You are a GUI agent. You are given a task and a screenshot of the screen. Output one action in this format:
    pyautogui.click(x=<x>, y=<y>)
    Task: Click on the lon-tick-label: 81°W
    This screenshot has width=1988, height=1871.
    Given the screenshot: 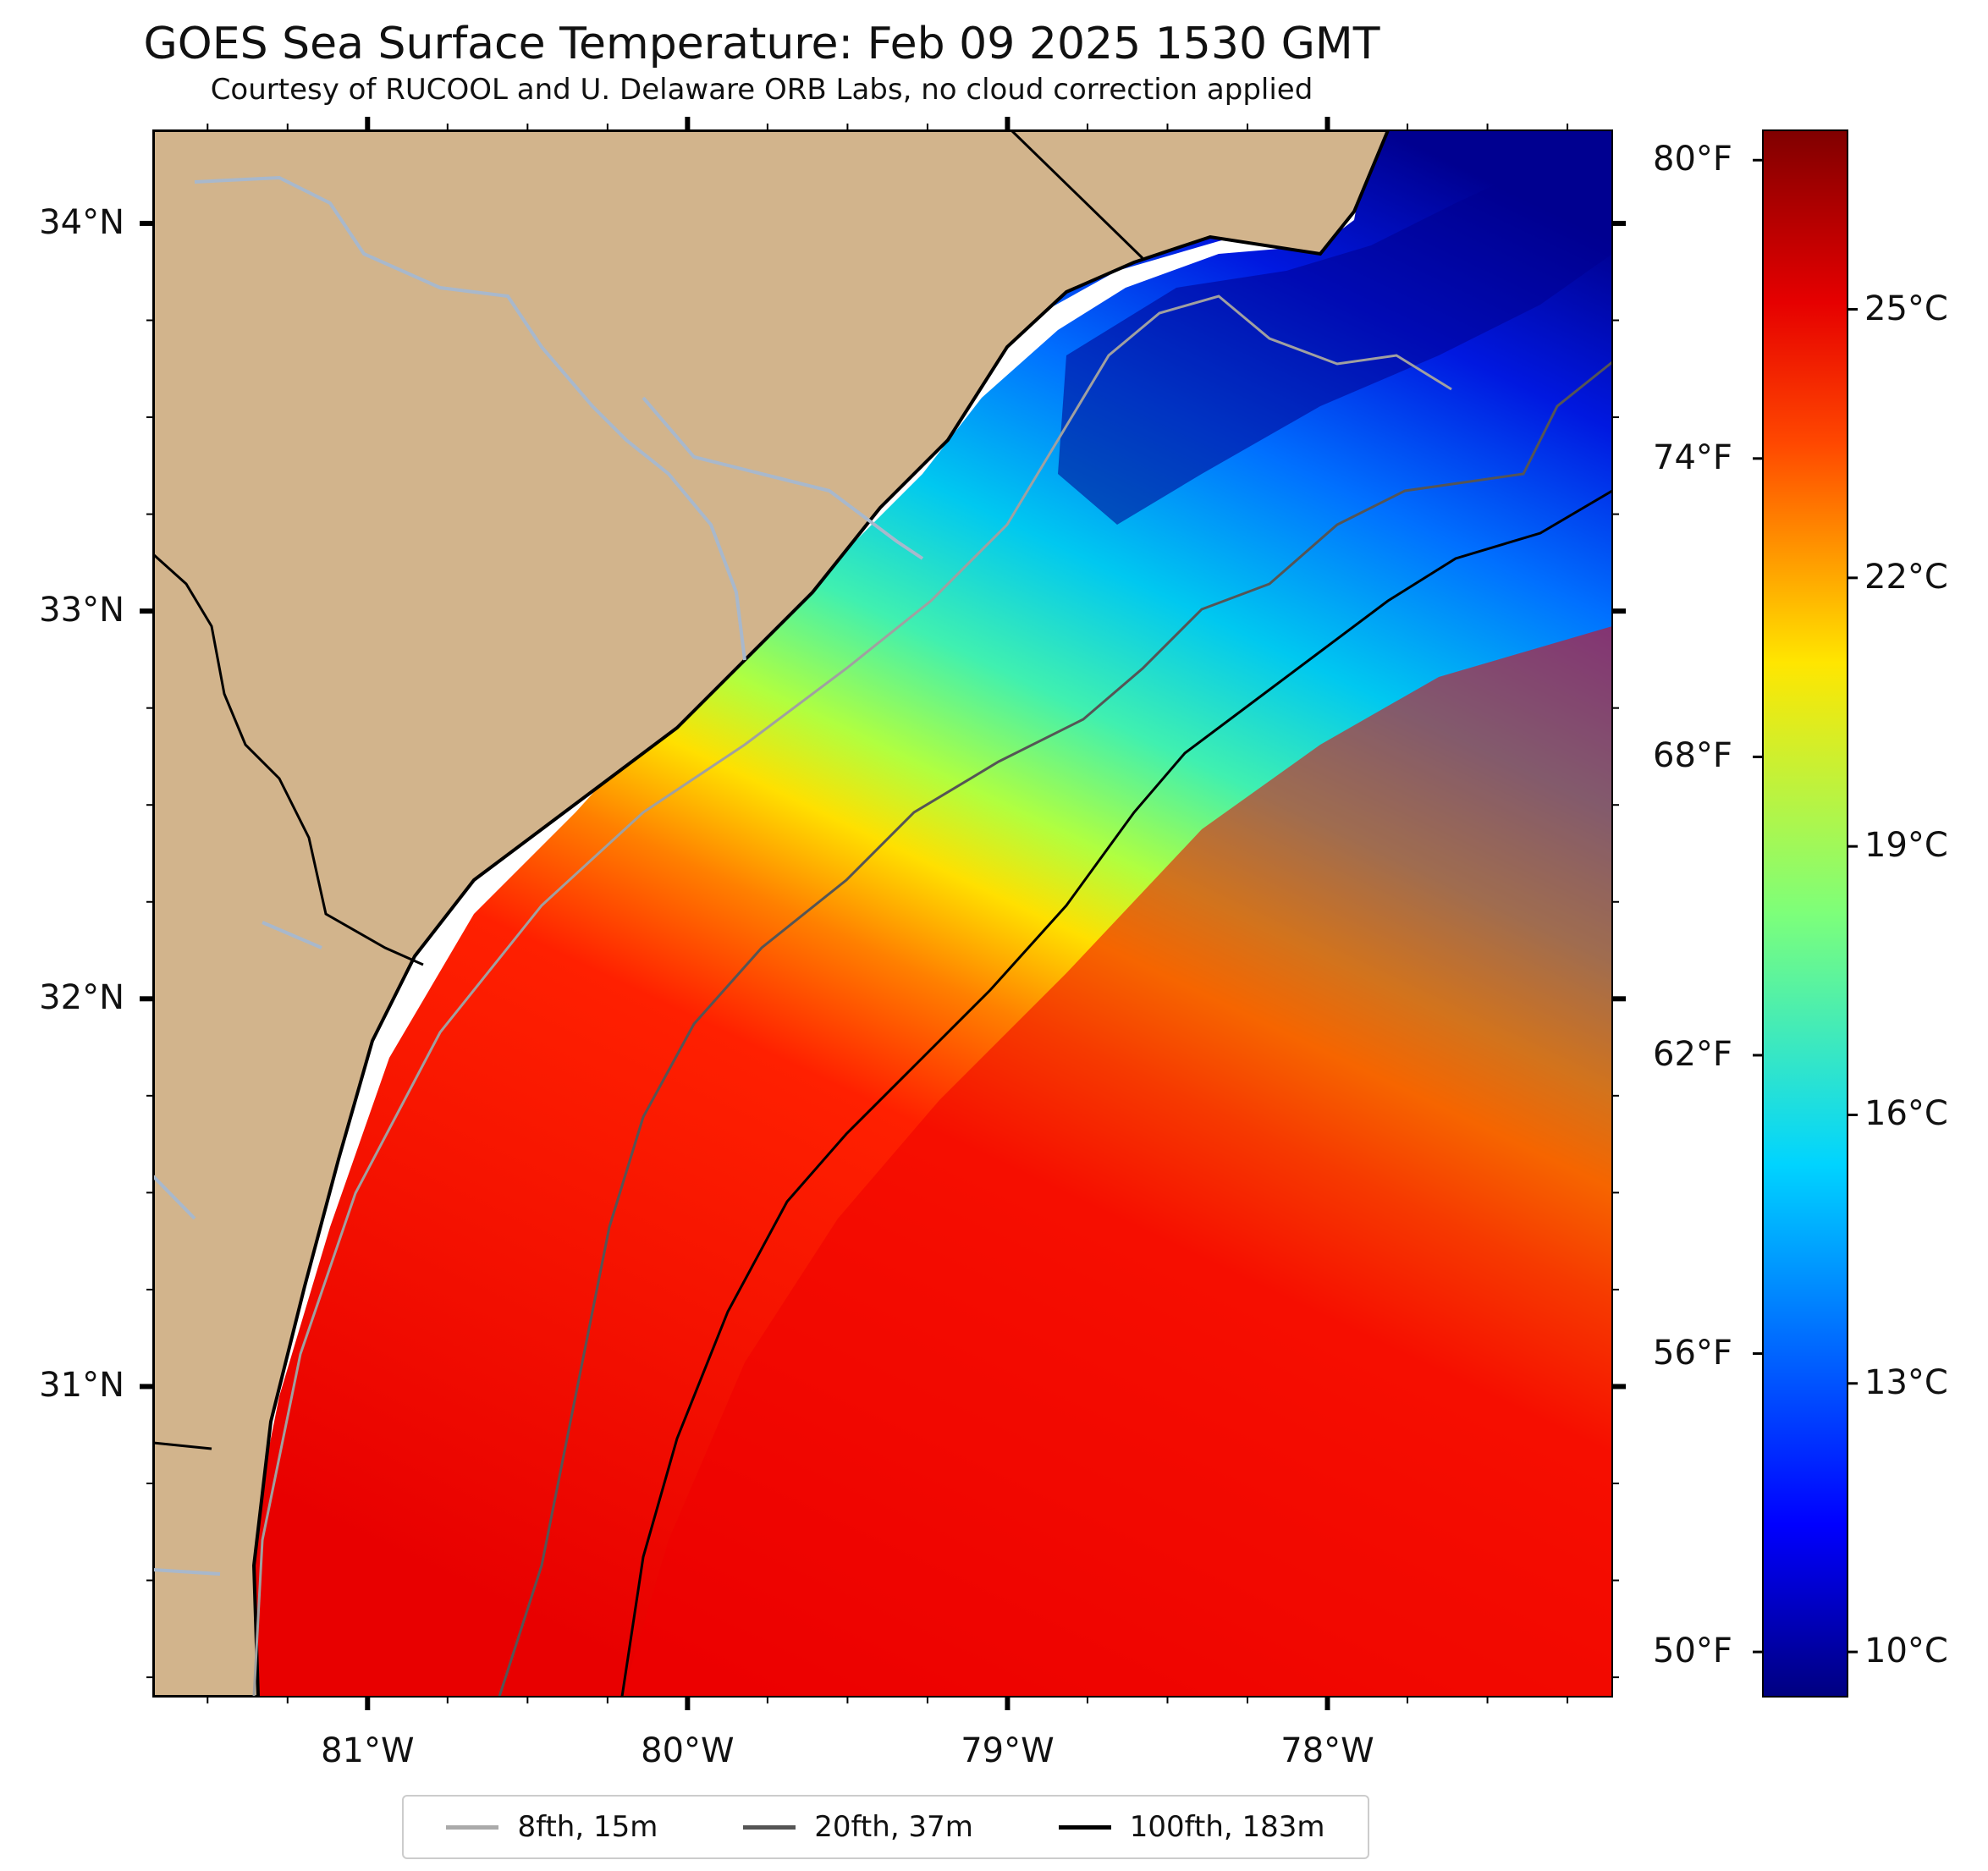 What is the action you would take?
    pyautogui.click(x=368, y=1751)
    